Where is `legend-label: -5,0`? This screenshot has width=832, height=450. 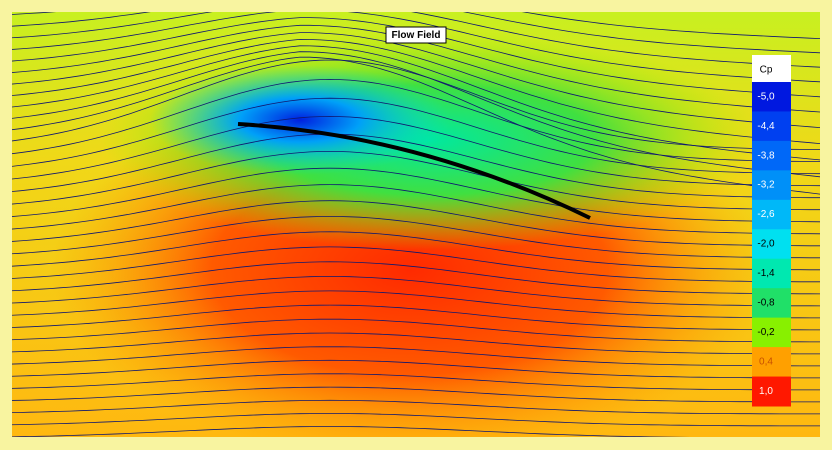
legend-label: -5,0 is located at coordinates (766, 96).